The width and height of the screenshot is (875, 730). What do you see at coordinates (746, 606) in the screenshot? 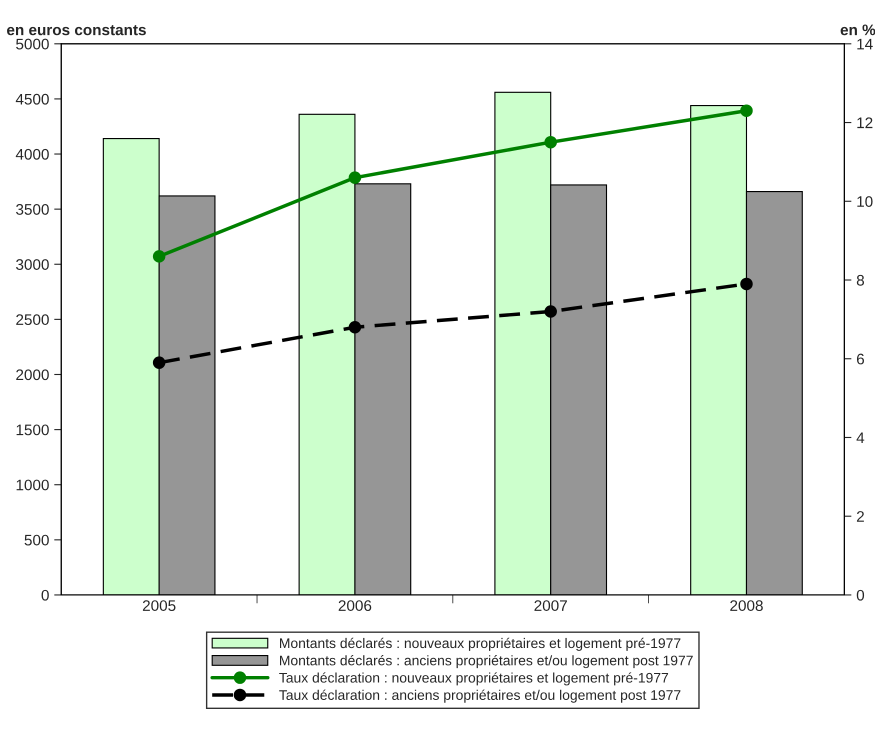
I see `x-tick-label: 2008` at bounding box center [746, 606].